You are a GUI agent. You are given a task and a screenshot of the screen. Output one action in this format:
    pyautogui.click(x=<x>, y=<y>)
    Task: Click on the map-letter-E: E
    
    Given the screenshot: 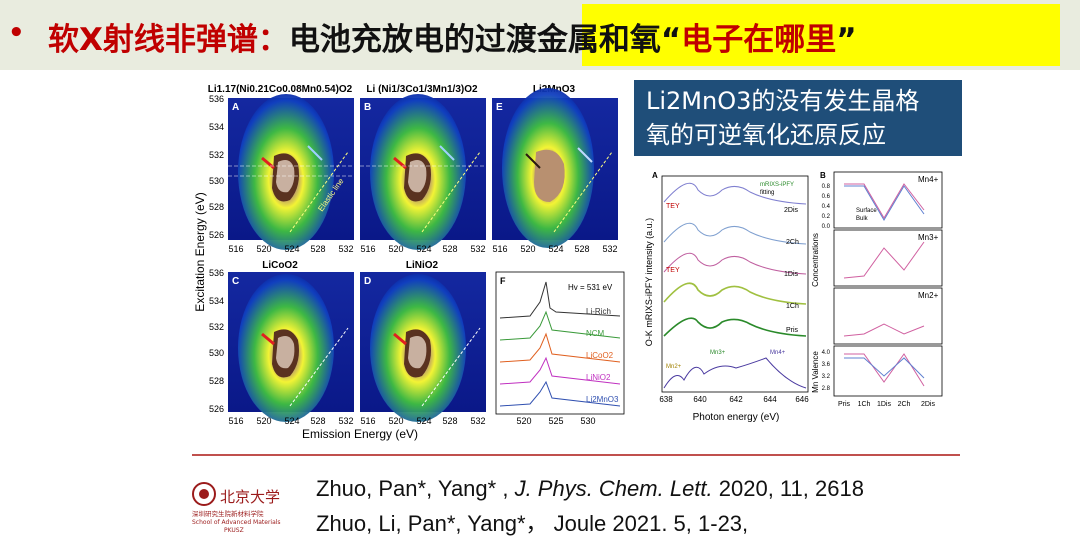 What is the action you would take?
    pyautogui.click(x=499, y=107)
    